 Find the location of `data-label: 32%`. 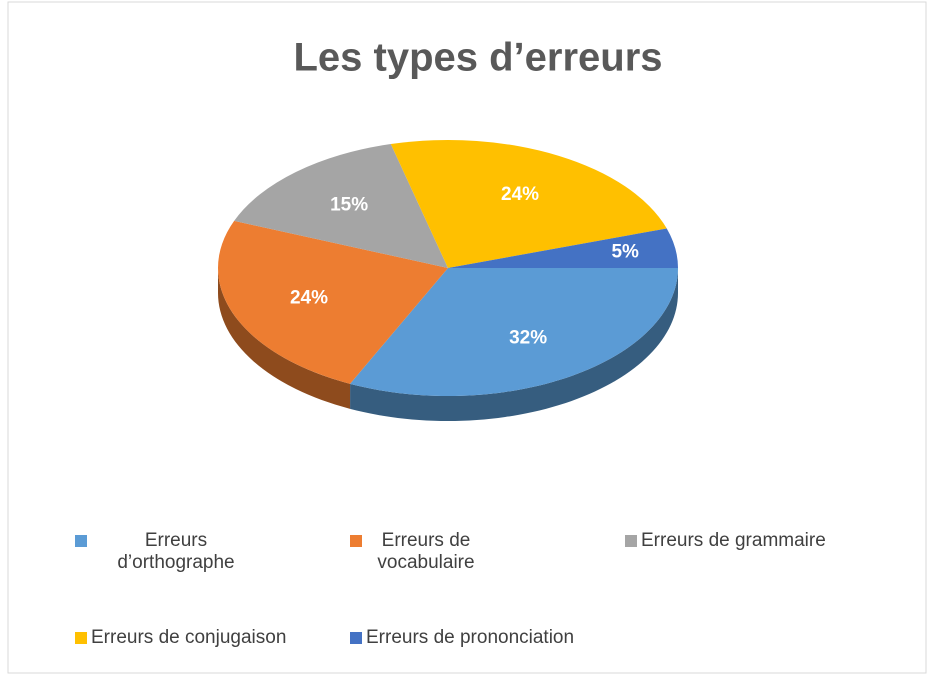

data-label: 32% is located at coordinates (528, 337).